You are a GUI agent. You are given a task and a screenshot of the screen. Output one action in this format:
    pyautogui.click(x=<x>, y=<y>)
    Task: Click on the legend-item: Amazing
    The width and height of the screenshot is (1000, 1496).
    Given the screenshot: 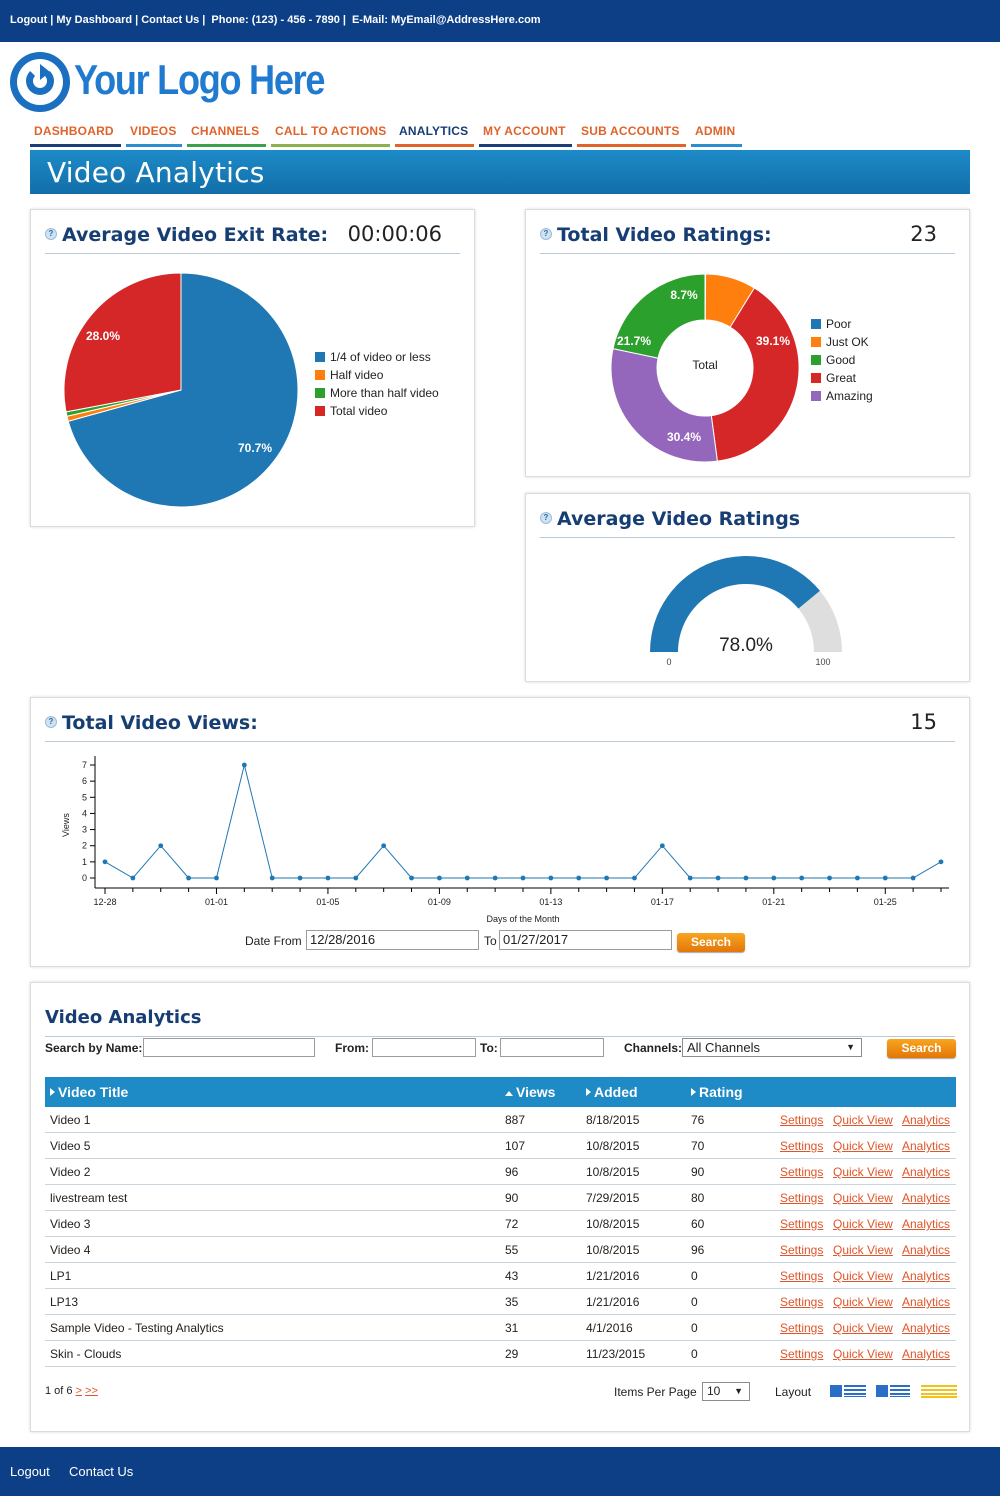 What is the action you would take?
    pyautogui.click(x=842, y=398)
    